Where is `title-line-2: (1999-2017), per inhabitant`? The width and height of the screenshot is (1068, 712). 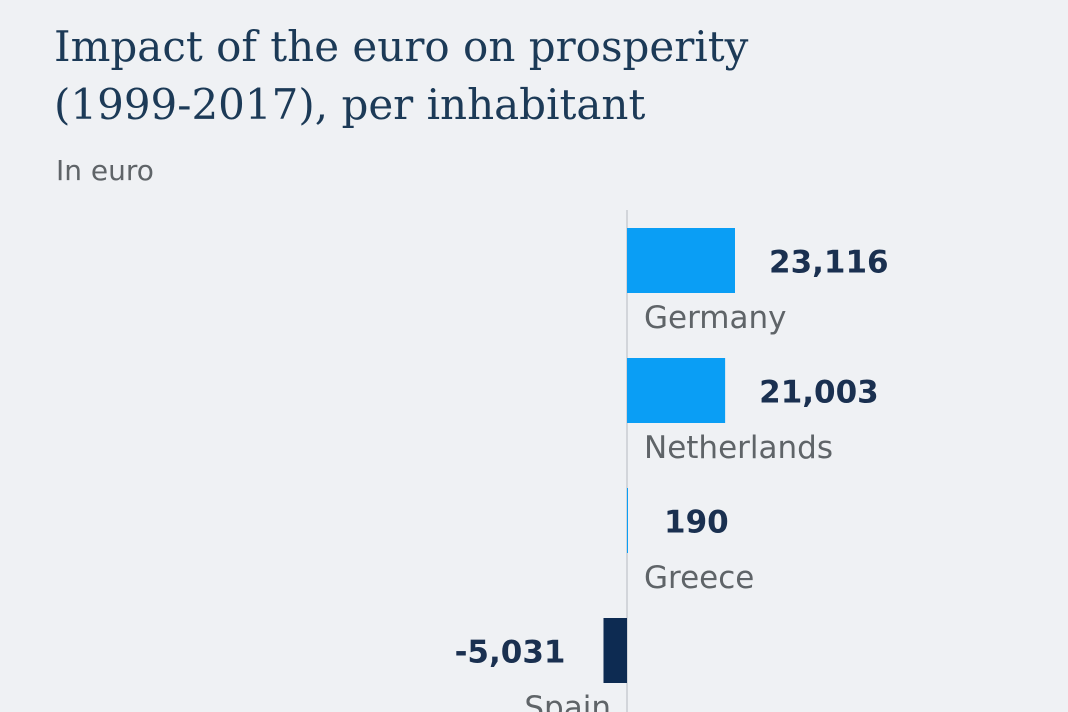
title-line-2: (1999-2017), per inhabitant is located at coordinates (350, 104).